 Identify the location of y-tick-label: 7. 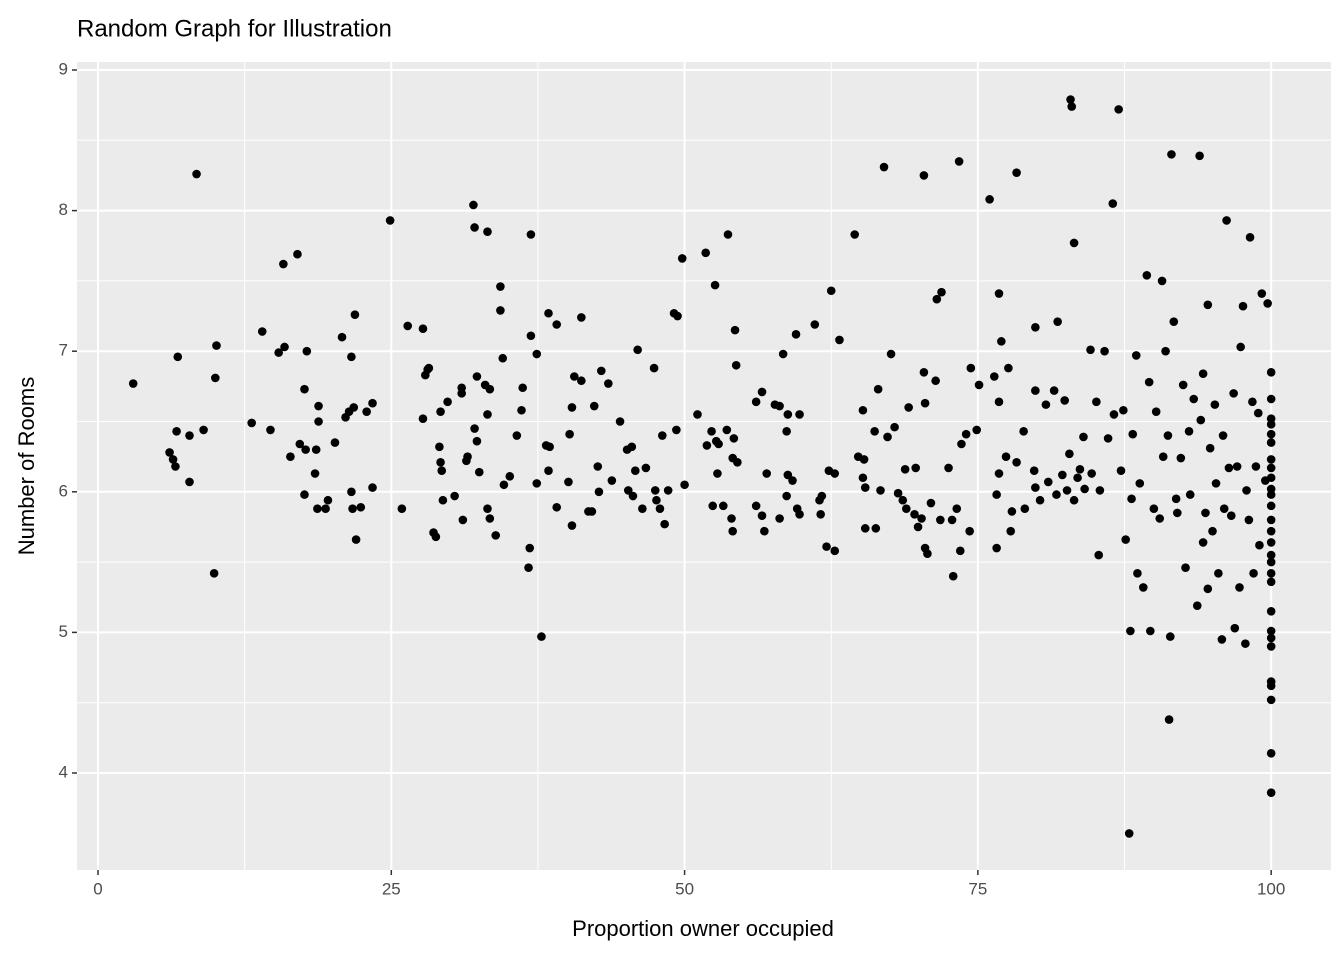
(63, 350).